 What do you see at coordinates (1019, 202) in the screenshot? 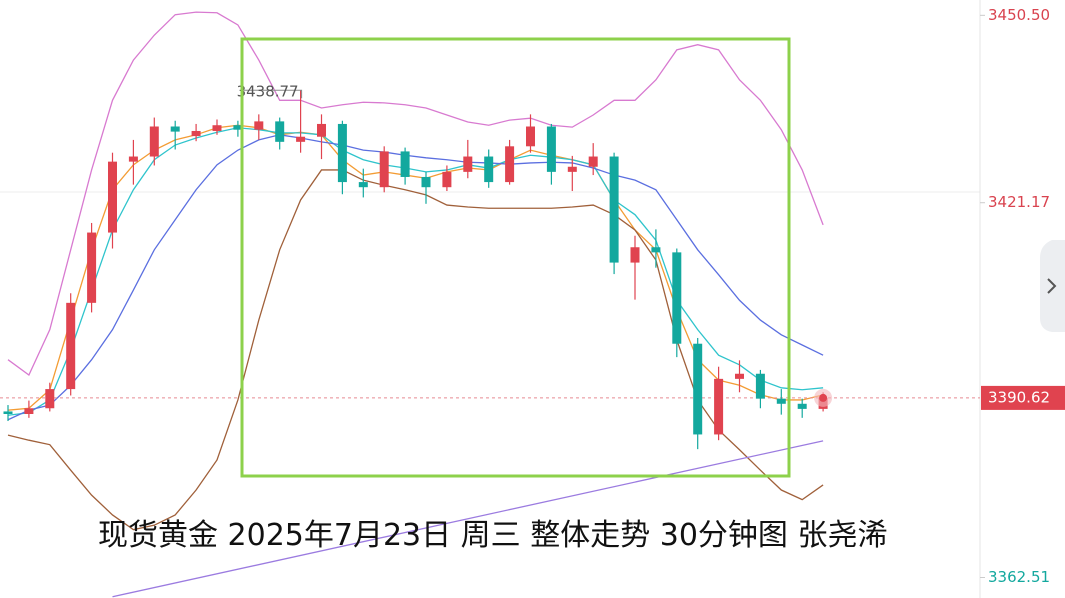
I see `y-tick-label: 3421.17` at bounding box center [1019, 202].